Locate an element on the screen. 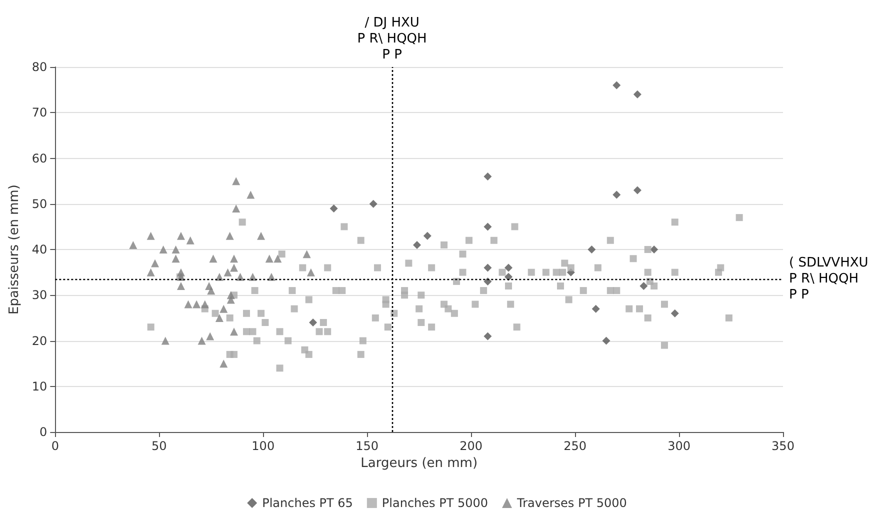 This screenshot has height=516, width=874. legend-label: Planches PT 65 is located at coordinates (307, 503).